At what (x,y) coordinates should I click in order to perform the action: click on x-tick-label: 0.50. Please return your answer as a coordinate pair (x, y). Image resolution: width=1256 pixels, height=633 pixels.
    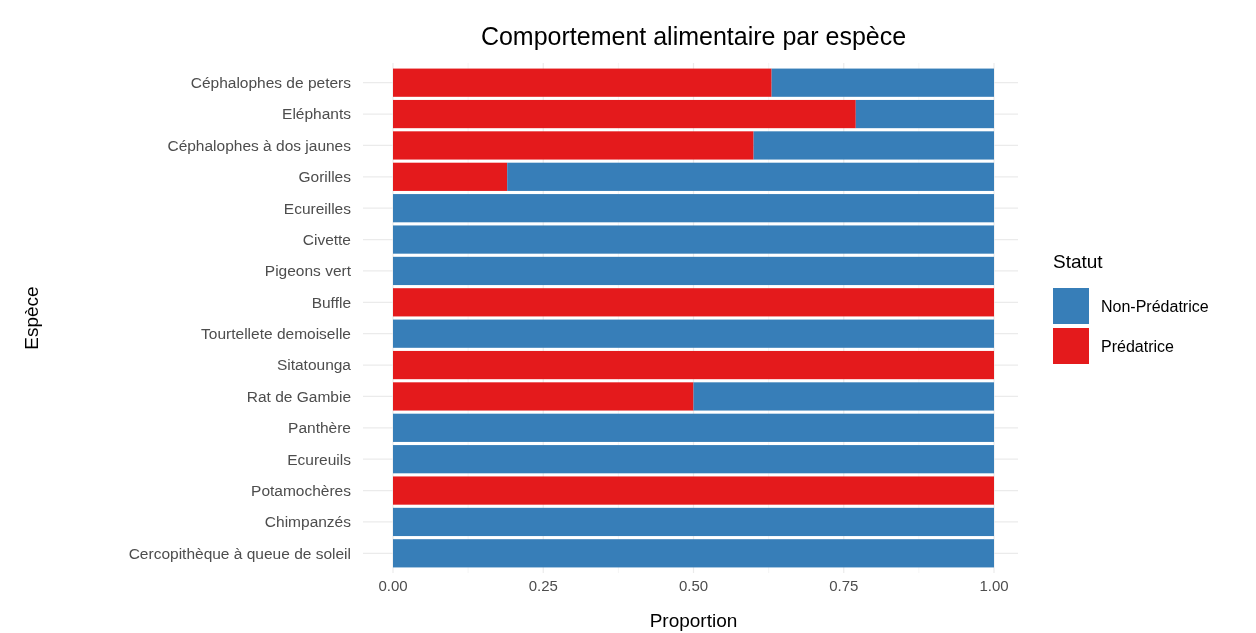
    Looking at the image, I should click on (693, 585).